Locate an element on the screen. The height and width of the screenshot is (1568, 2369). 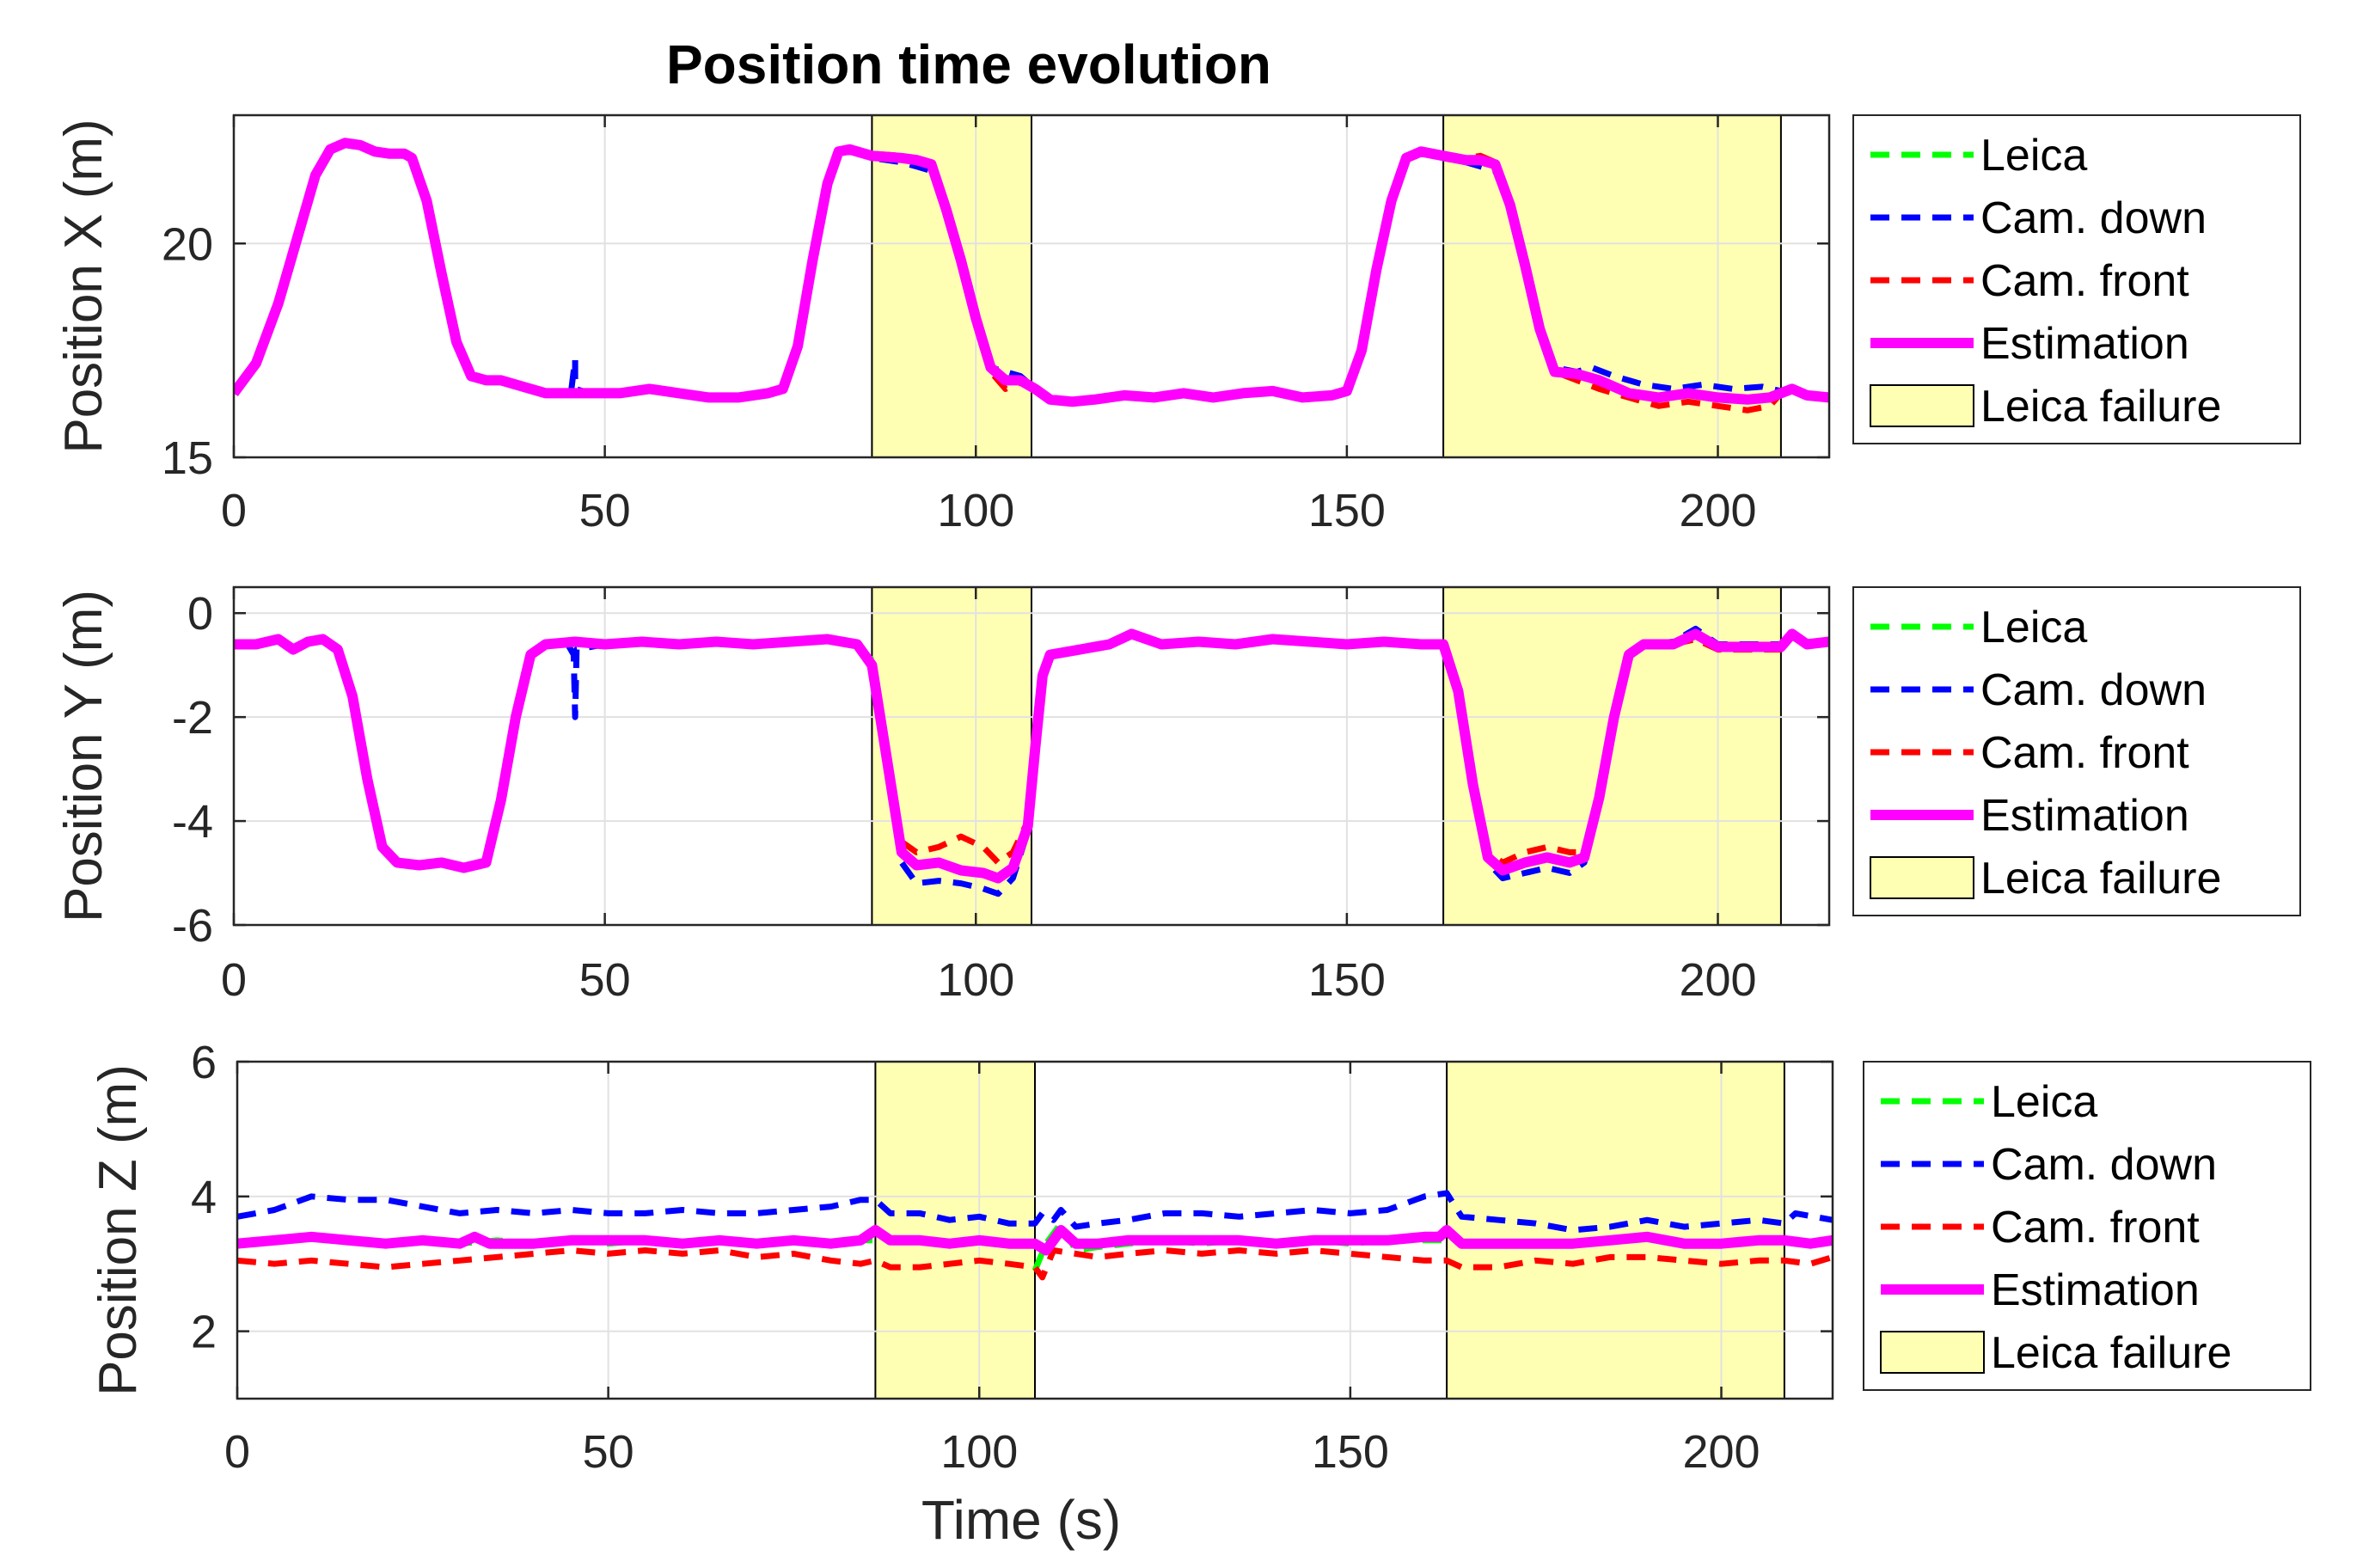
y-tick-label: 20 is located at coordinates (187, 244).